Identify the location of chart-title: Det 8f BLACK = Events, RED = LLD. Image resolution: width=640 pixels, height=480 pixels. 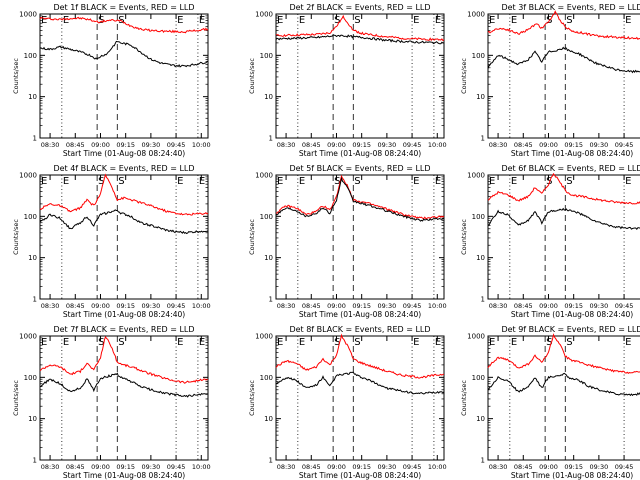
(359, 329).